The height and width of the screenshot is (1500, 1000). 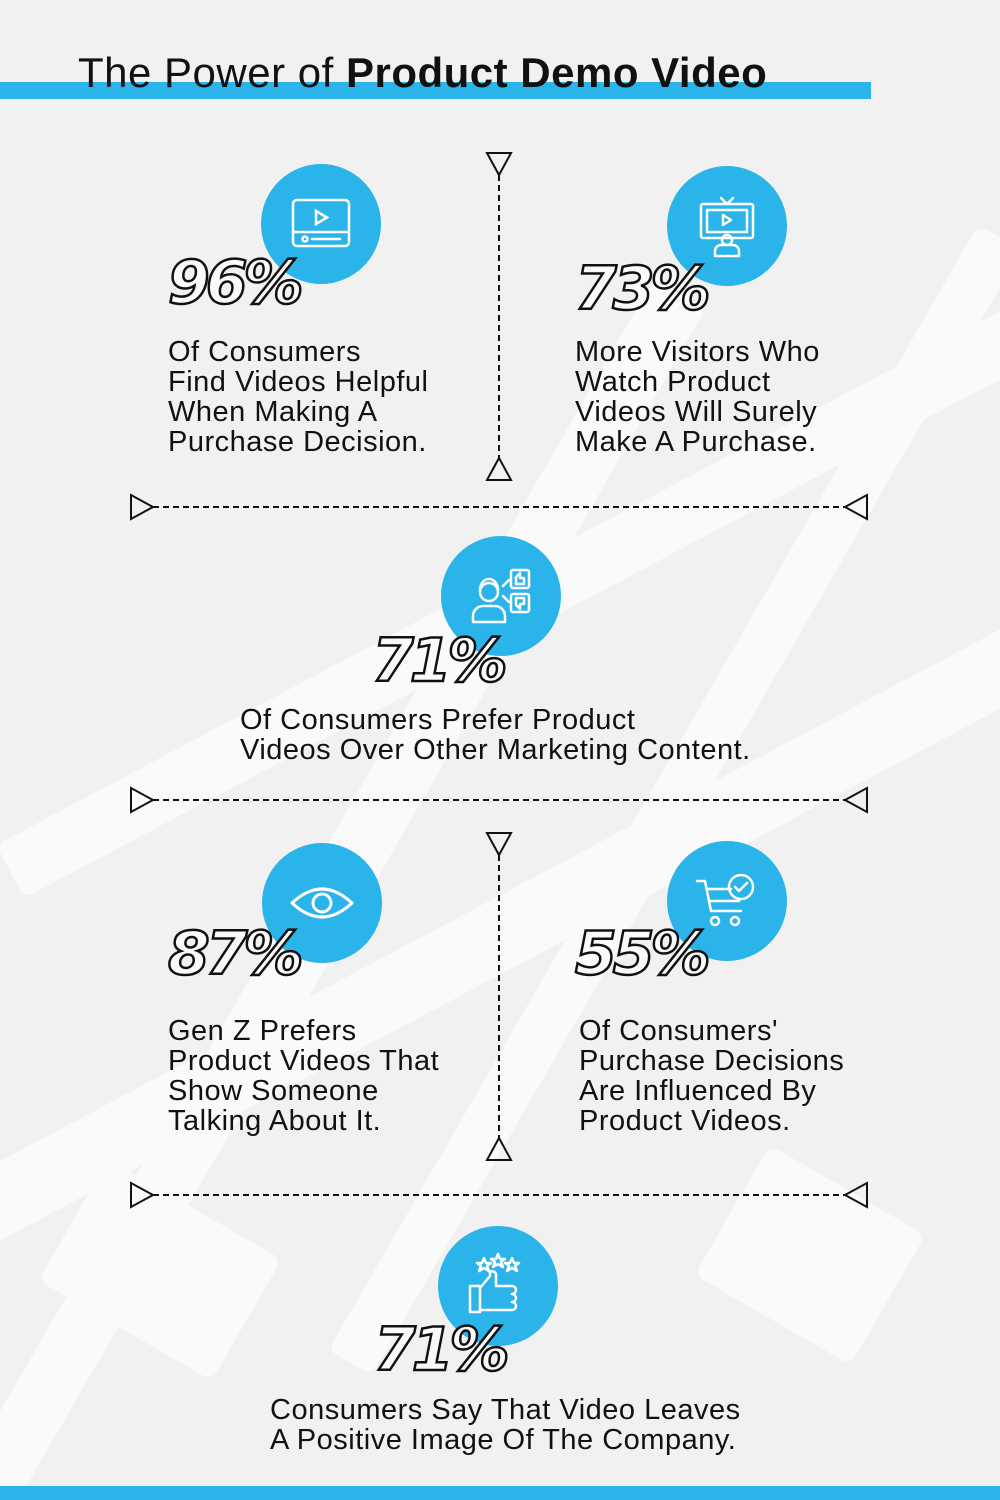 I want to click on stat-73-line: More Visitors Who, so click(x=697, y=352).